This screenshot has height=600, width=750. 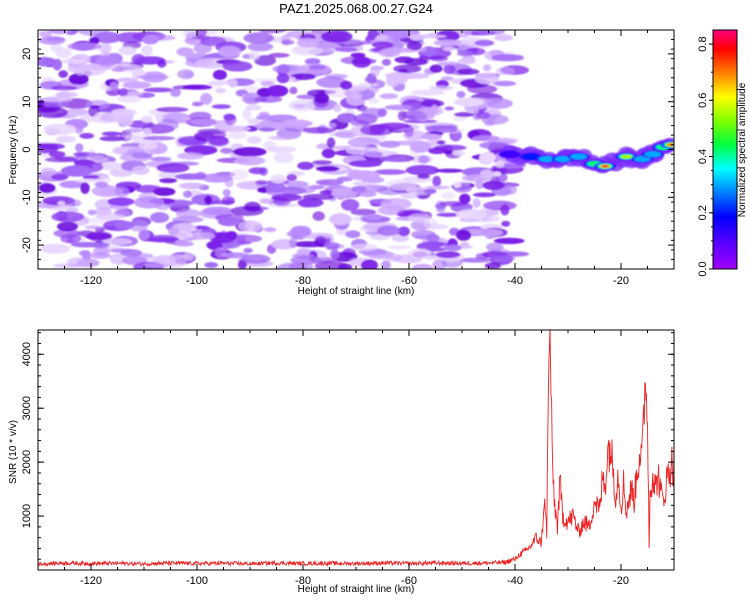 What do you see at coordinates (725, 149) in the screenshot?
I see `colorbar-frame` at bounding box center [725, 149].